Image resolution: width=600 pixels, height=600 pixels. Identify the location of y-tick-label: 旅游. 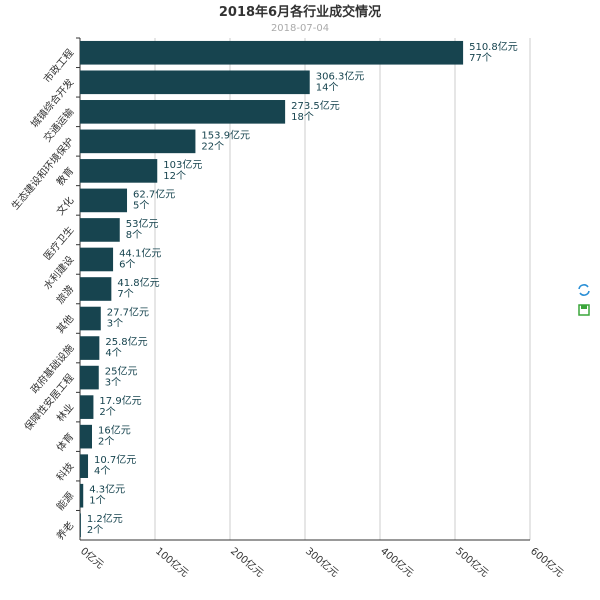
(64, 295).